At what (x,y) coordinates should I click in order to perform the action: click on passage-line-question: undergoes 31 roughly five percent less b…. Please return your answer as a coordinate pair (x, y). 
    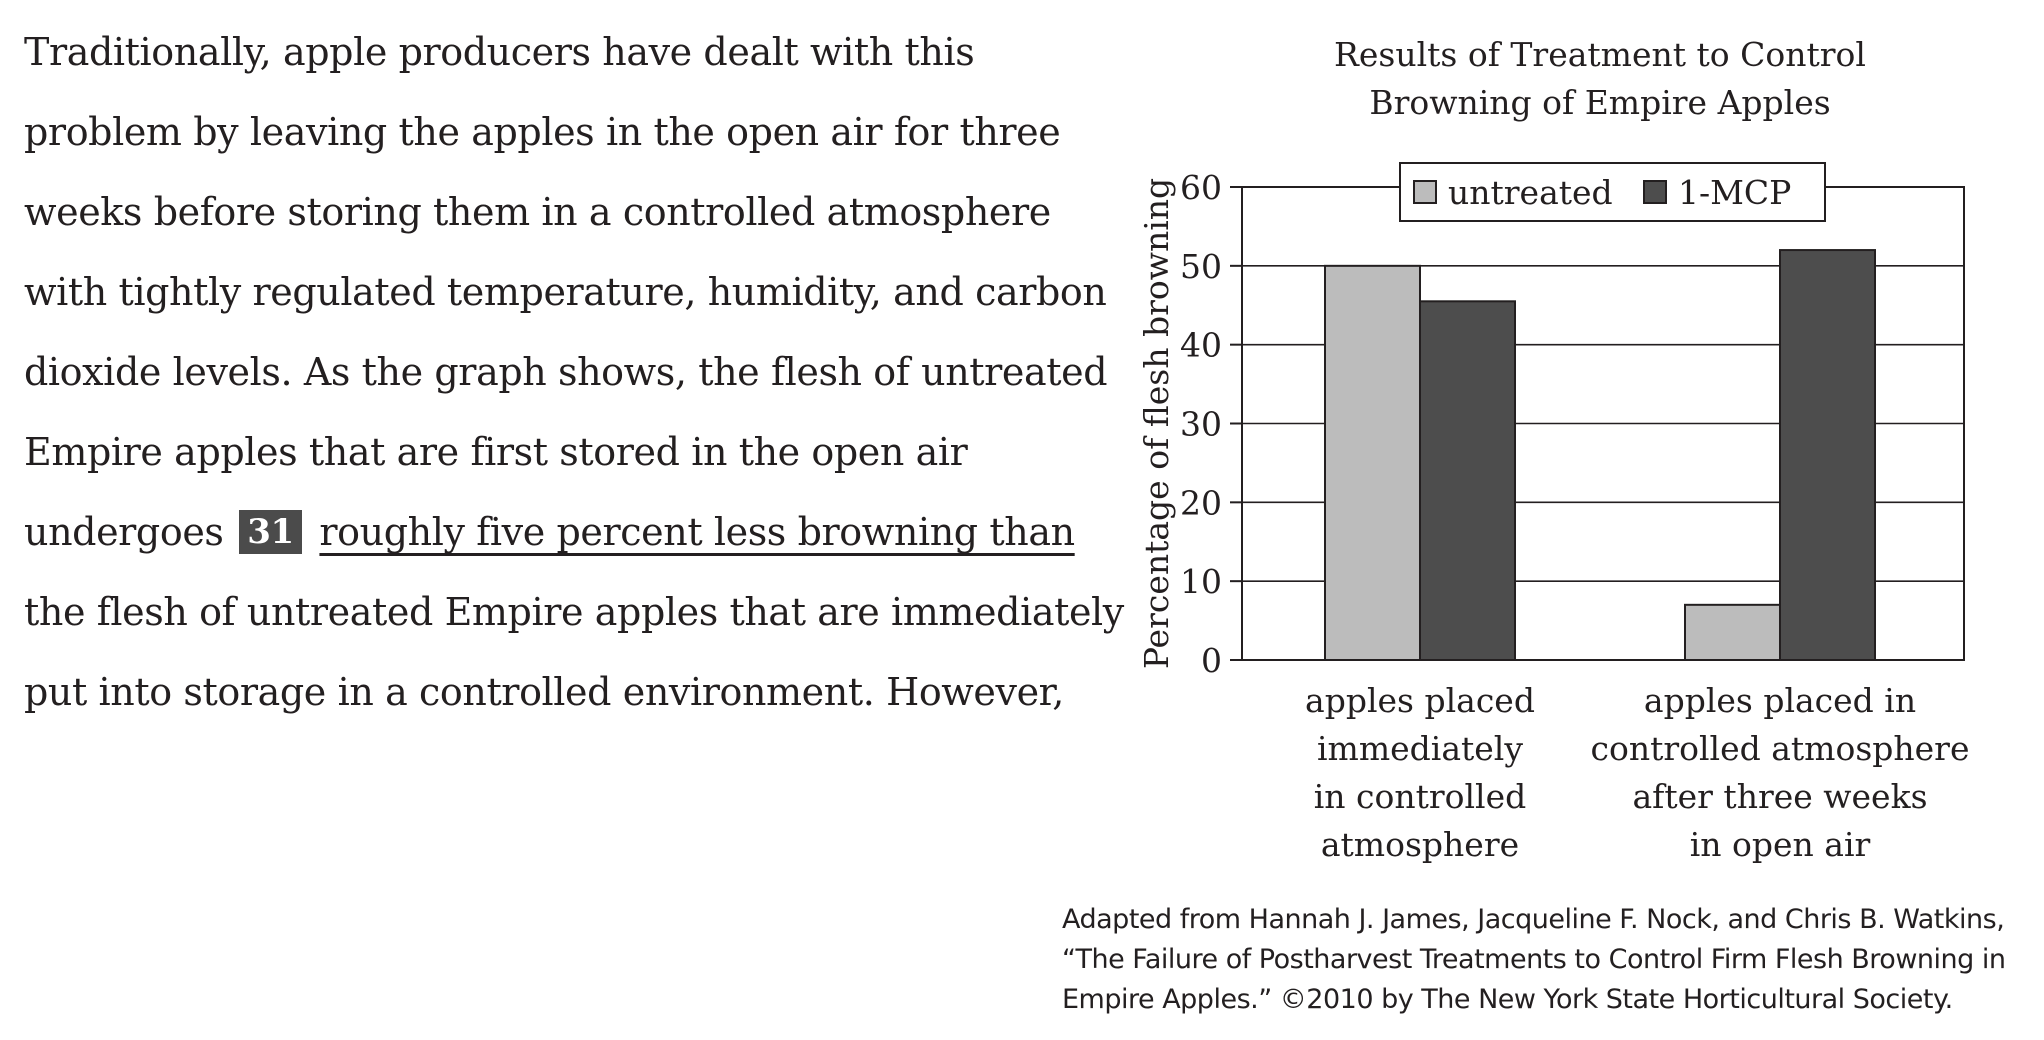
    Looking at the image, I should click on (549, 532).